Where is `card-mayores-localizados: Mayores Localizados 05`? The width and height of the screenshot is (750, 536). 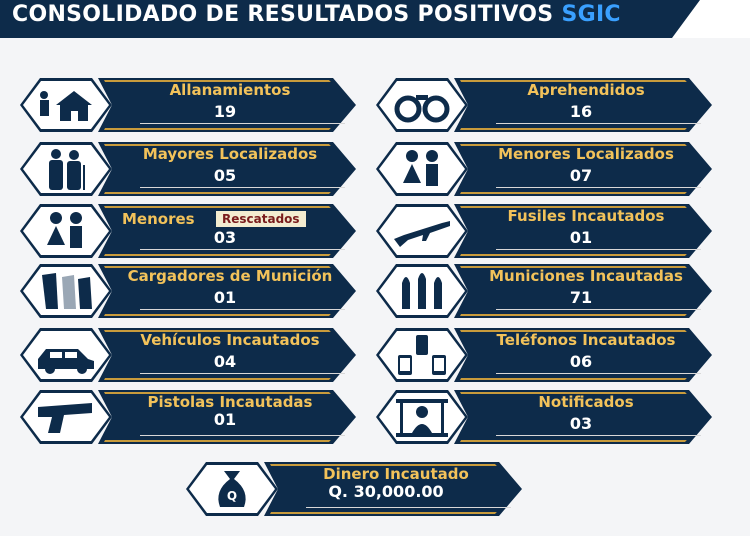 card-mayores-localizados: Mayores Localizados 05 is located at coordinates (188, 169).